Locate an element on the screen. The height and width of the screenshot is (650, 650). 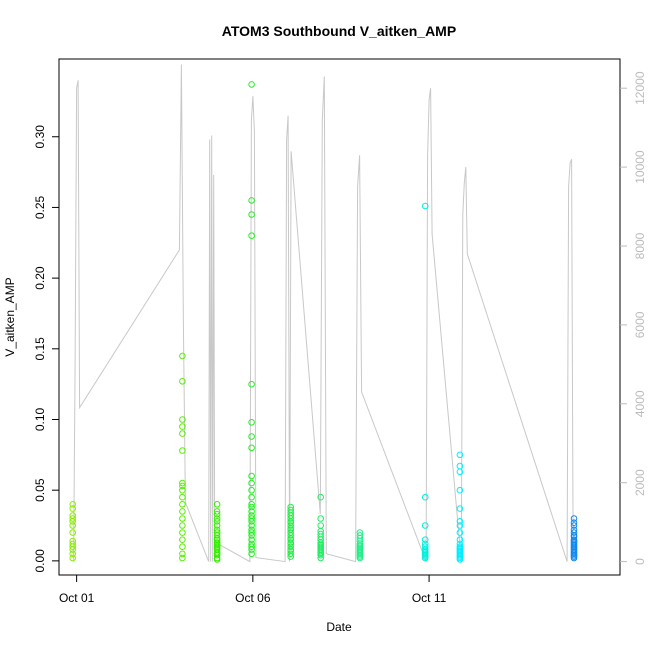
y2-tick-label: 12000 is located at coordinates (640, 88).